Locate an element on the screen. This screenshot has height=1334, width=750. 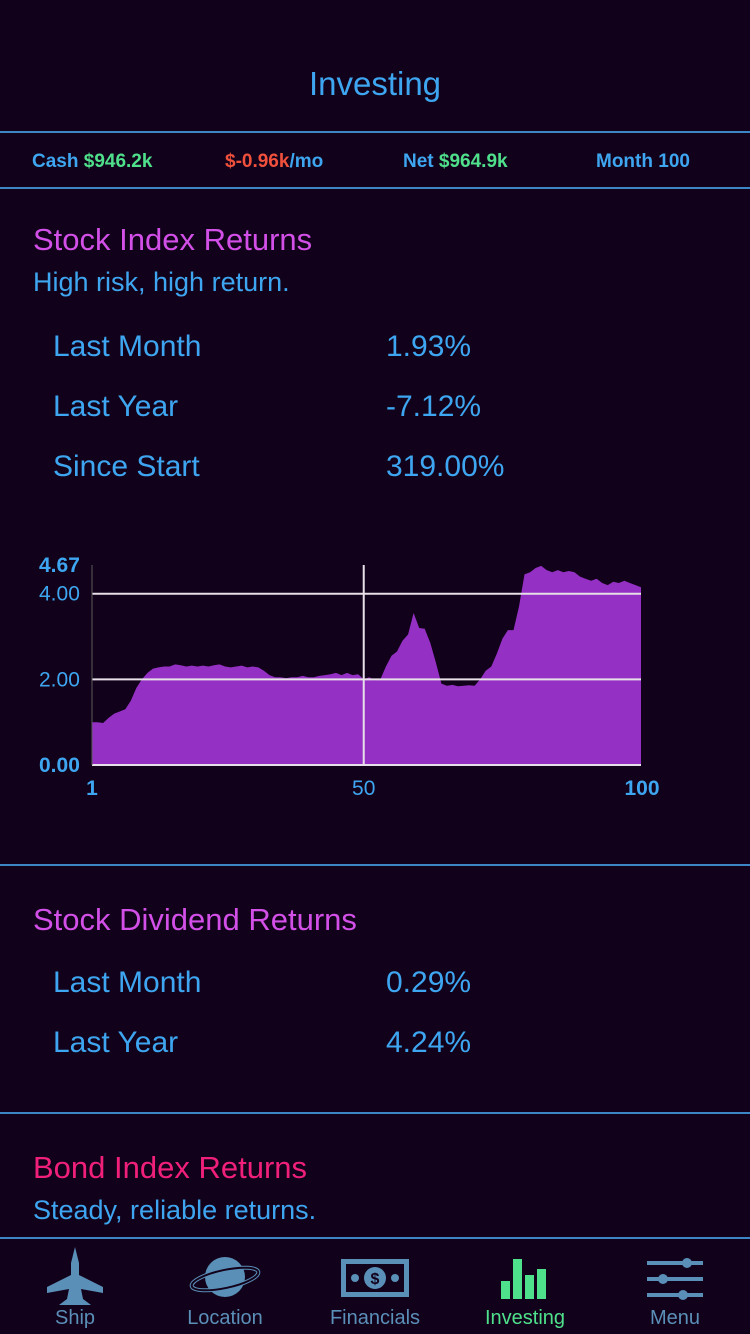
tab-investing: Investing is located at coordinates (525, 1286).